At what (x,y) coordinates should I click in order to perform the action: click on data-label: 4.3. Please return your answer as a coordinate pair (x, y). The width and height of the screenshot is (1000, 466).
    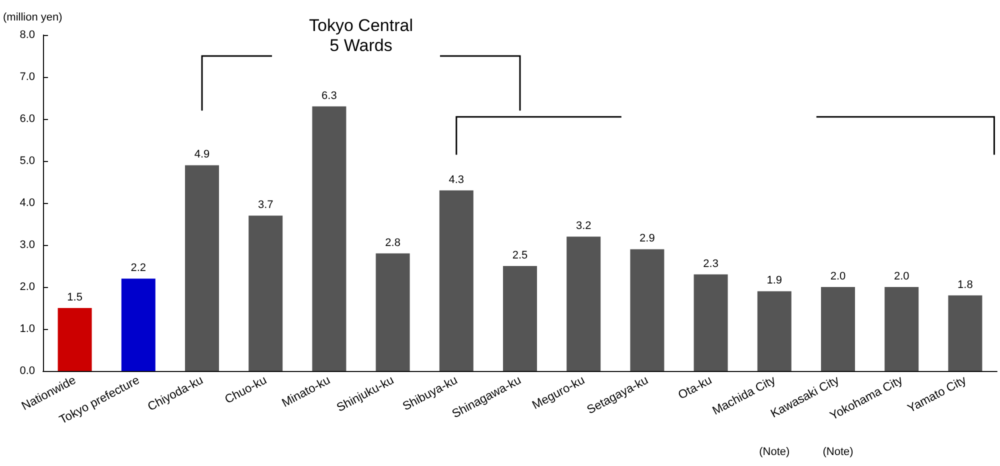
    Looking at the image, I should click on (456, 180).